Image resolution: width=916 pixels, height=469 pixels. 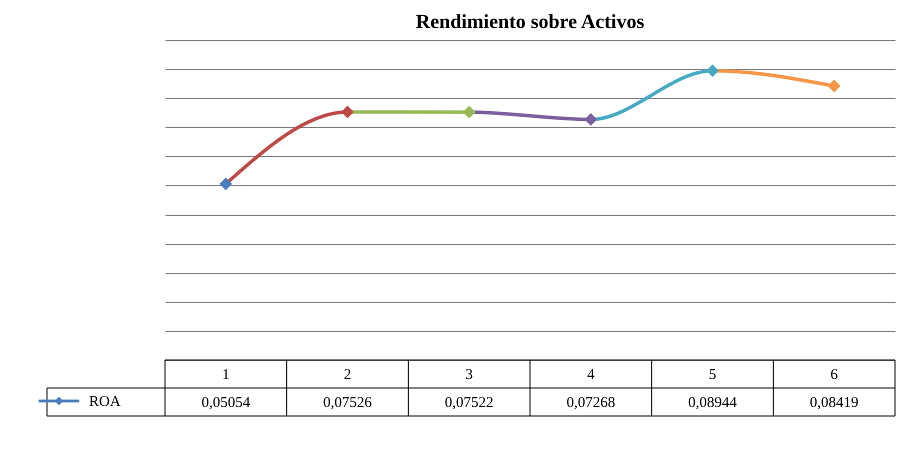 I want to click on data-label: 0,05054, so click(x=226, y=403).